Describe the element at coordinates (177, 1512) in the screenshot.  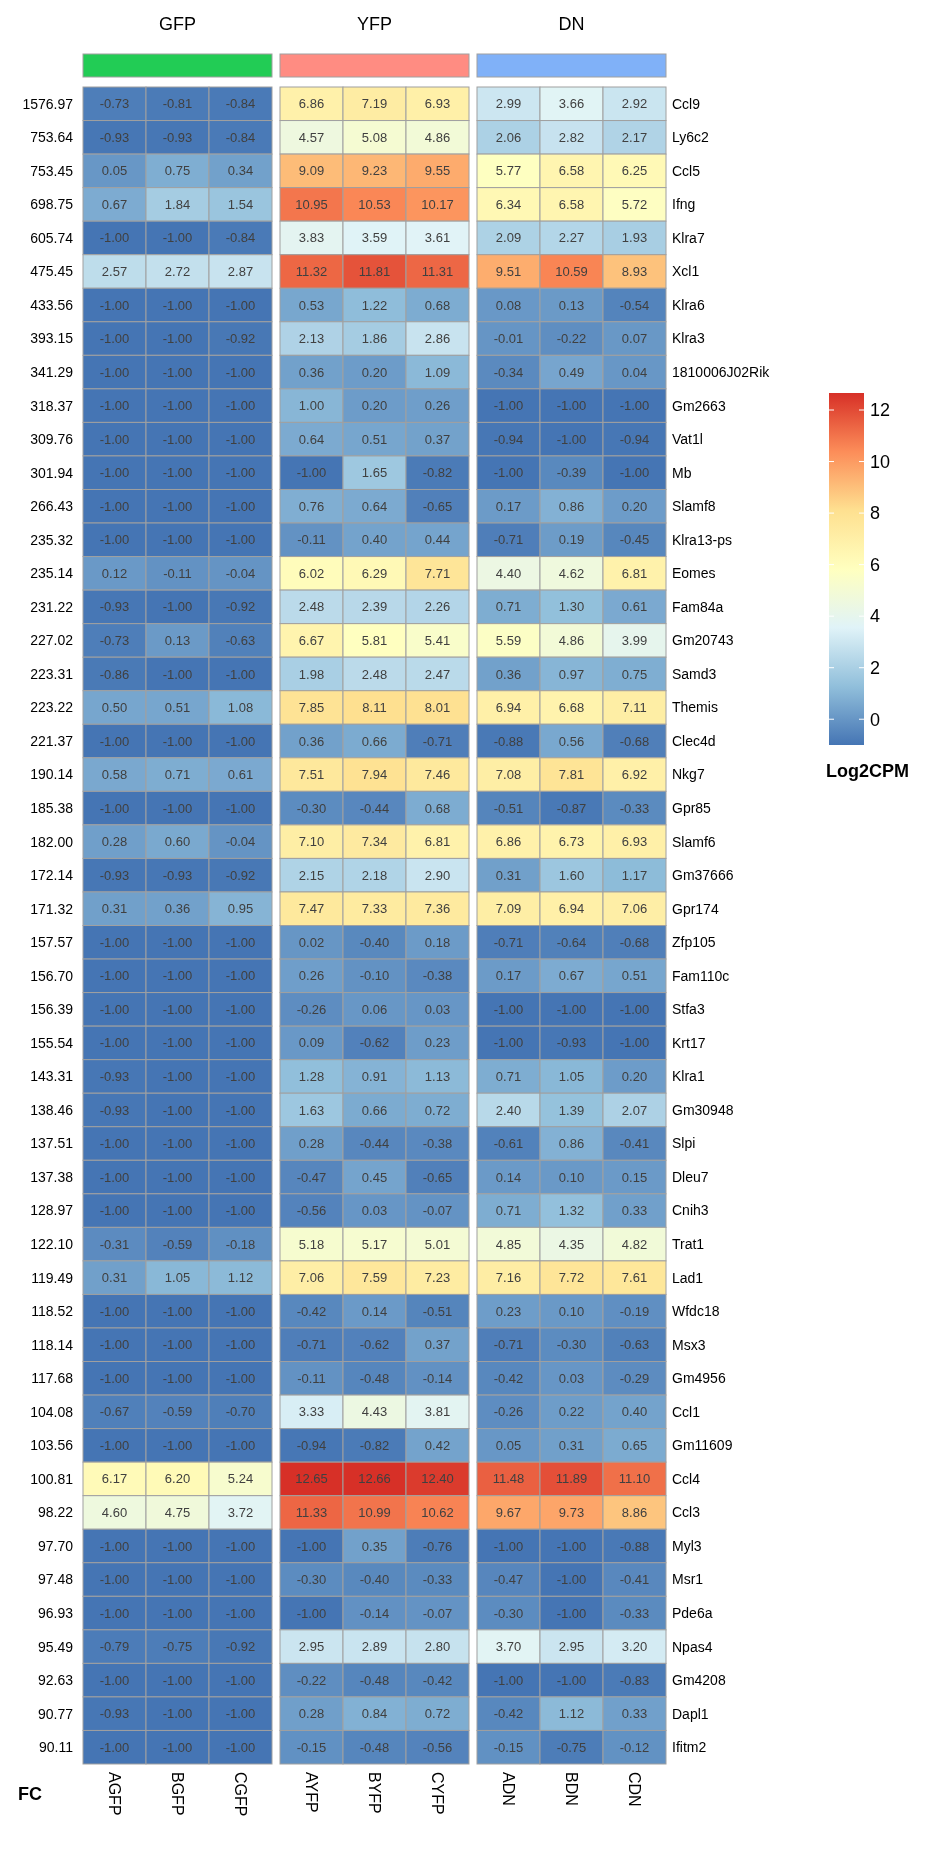
I see `data-label: 4.75` at that location.